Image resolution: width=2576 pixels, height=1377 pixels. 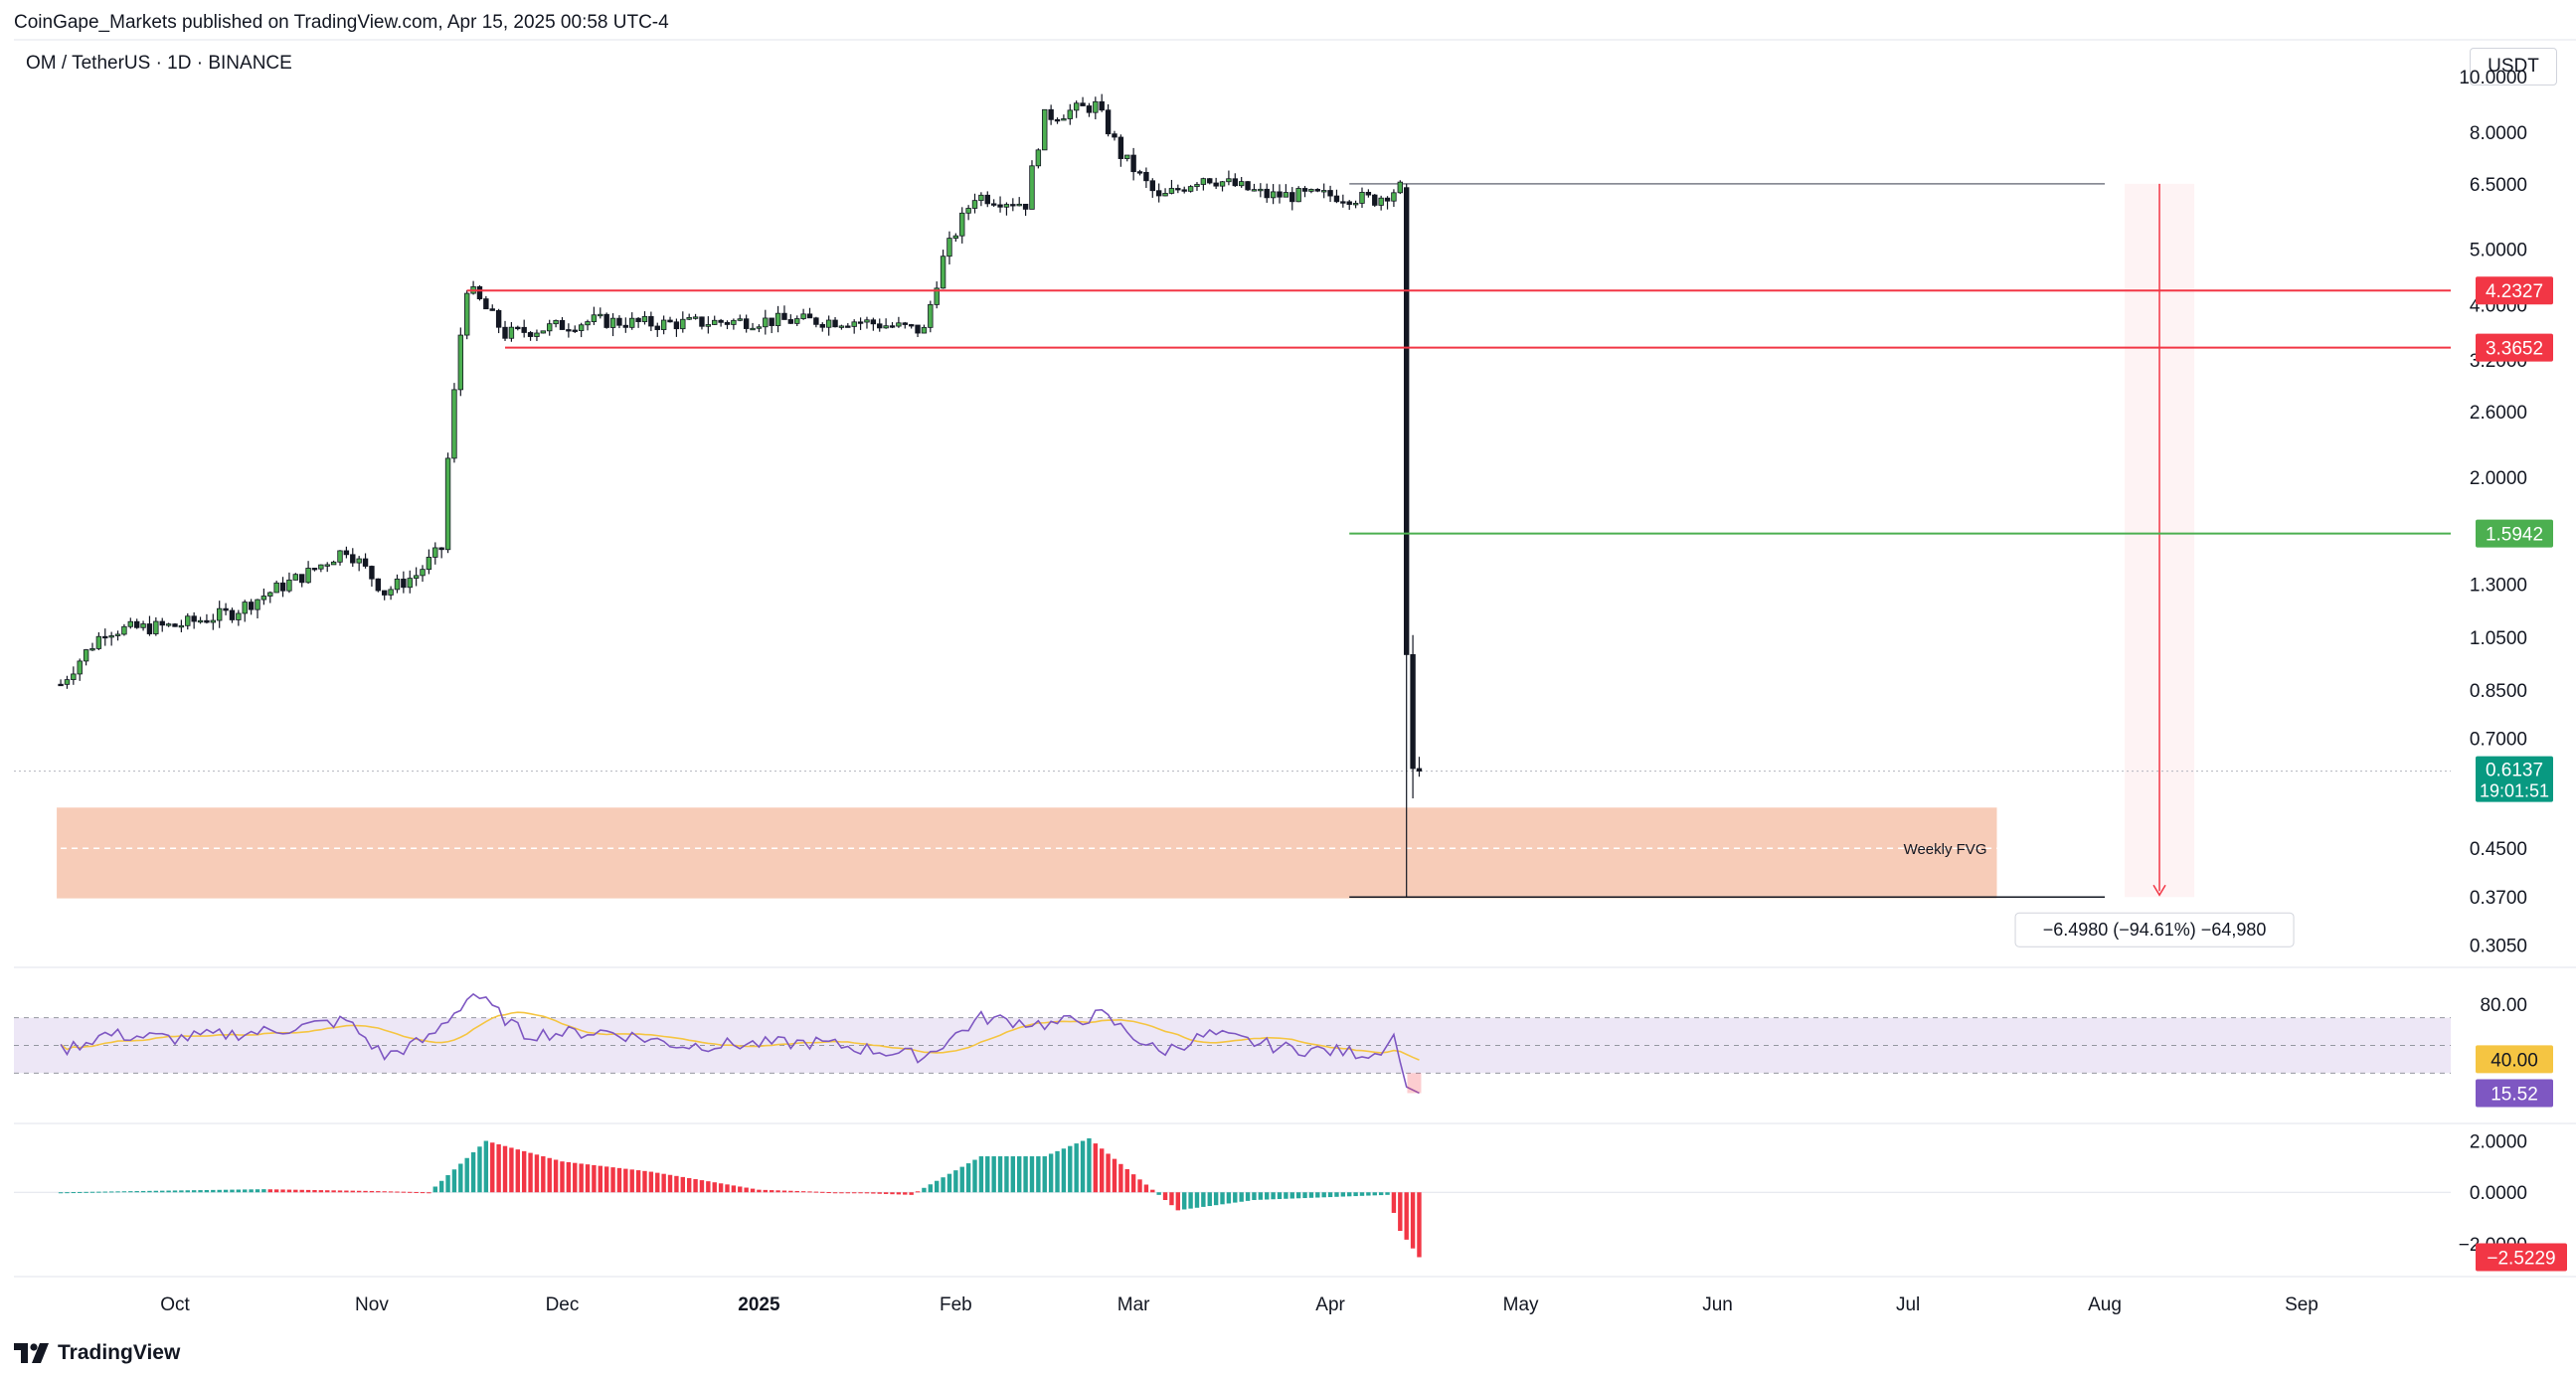 What do you see at coordinates (97, 1353) in the screenshot?
I see `tradingview-logo: TradingView` at bounding box center [97, 1353].